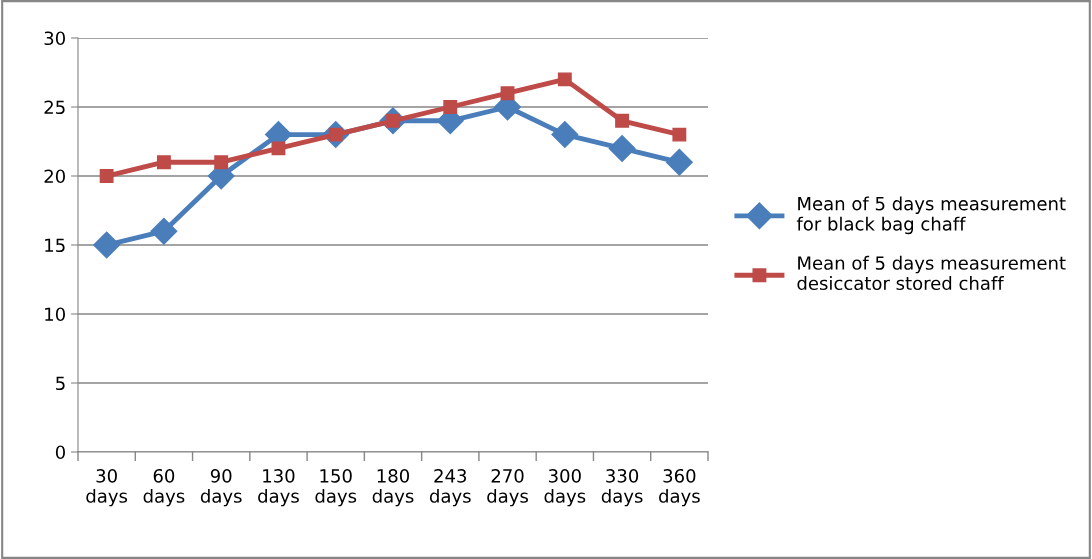 The image size is (1092, 559). What do you see at coordinates (60, 452) in the screenshot?
I see `y-tick-label: 0` at bounding box center [60, 452].